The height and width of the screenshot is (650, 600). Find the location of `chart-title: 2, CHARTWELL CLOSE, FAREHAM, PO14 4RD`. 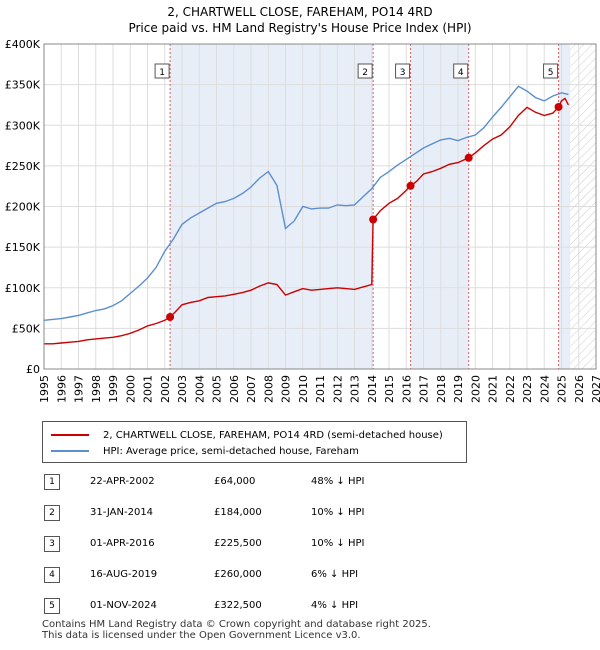

chart-title: 2, CHARTWELL CLOSE, FAREHAM, PO14 4RD is located at coordinates (300, 12).